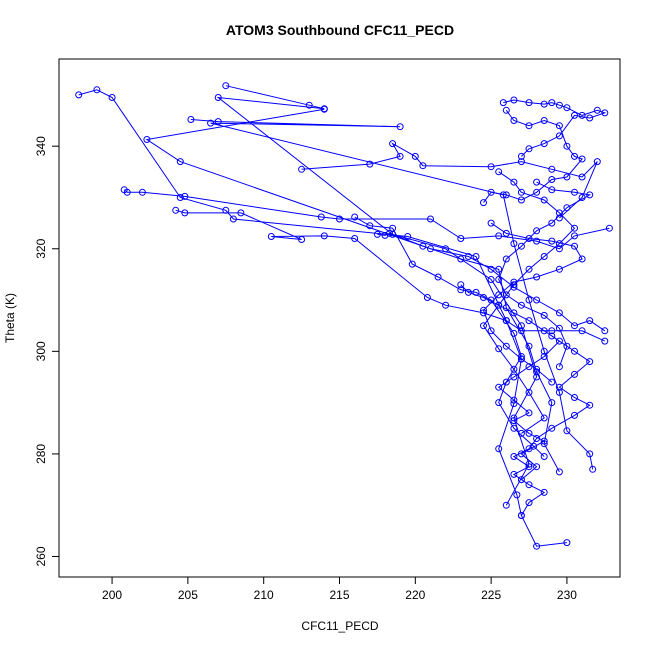 Image resolution: width=650 pixels, height=650 pixels. What do you see at coordinates (567, 595) in the screenshot?
I see `x-tick-label: 230` at bounding box center [567, 595].